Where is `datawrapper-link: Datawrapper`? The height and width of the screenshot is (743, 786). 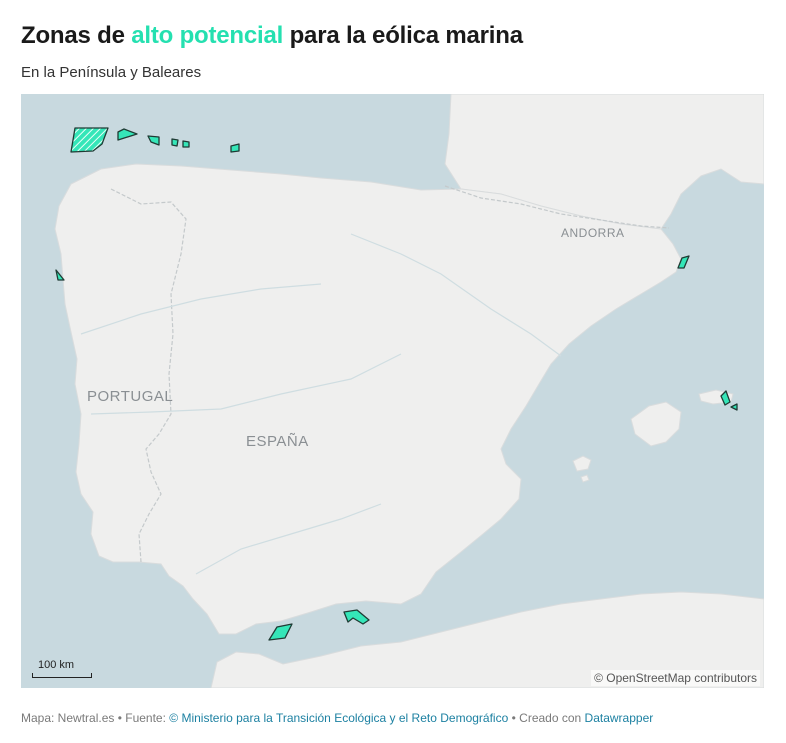 datawrapper-link: Datawrapper is located at coordinates (619, 718).